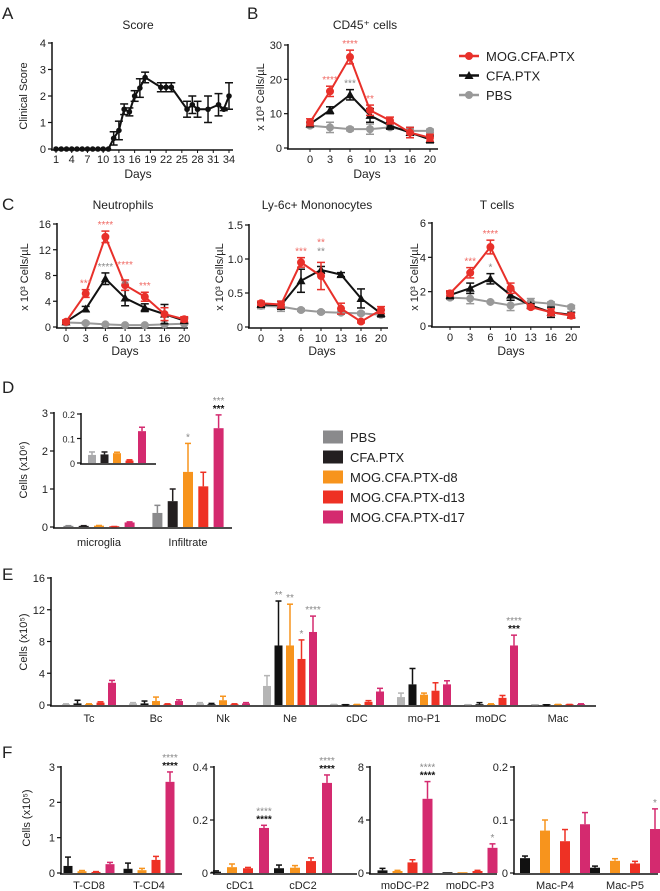 Image resolution: width=660 pixels, height=891 pixels. What do you see at coordinates (290, 598) in the screenshot?
I see `significance-stars: **` at bounding box center [290, 598].